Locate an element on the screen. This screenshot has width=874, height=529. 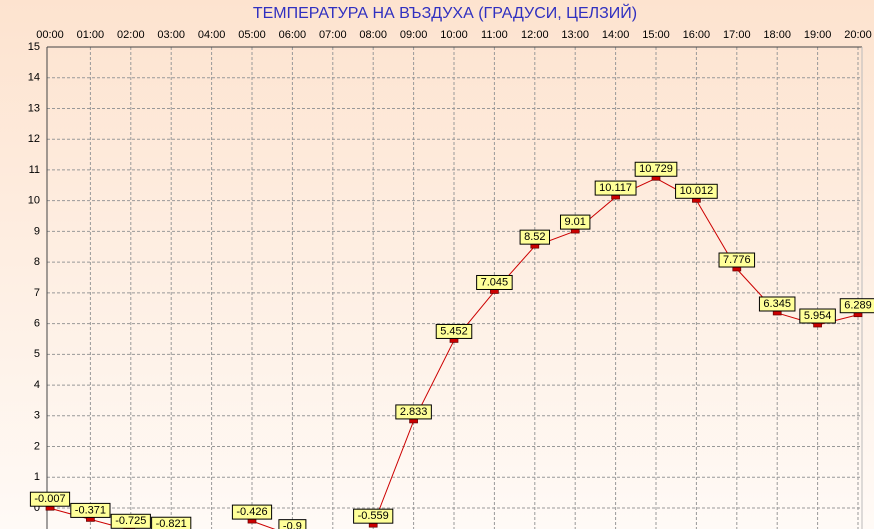
x-tick-label: 15:00 is located at coordinates (656, 35).